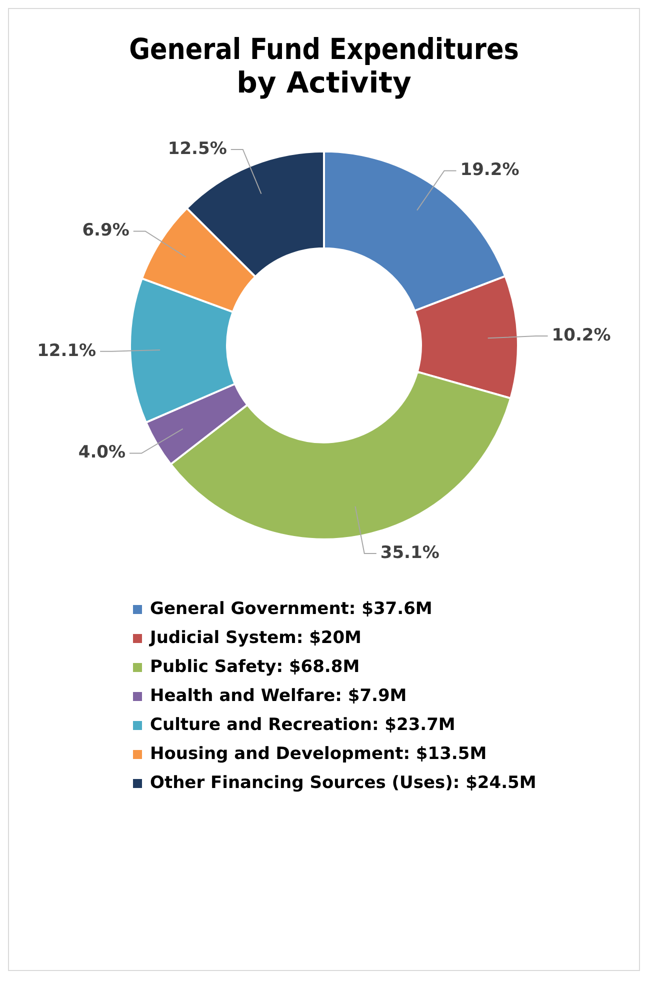 This screenshot has height=981, width=650. Describe the element at coordinates (303, 725) in the screenshot. I see `legend-label: Culture and Recreation: $23.7M` at that location.